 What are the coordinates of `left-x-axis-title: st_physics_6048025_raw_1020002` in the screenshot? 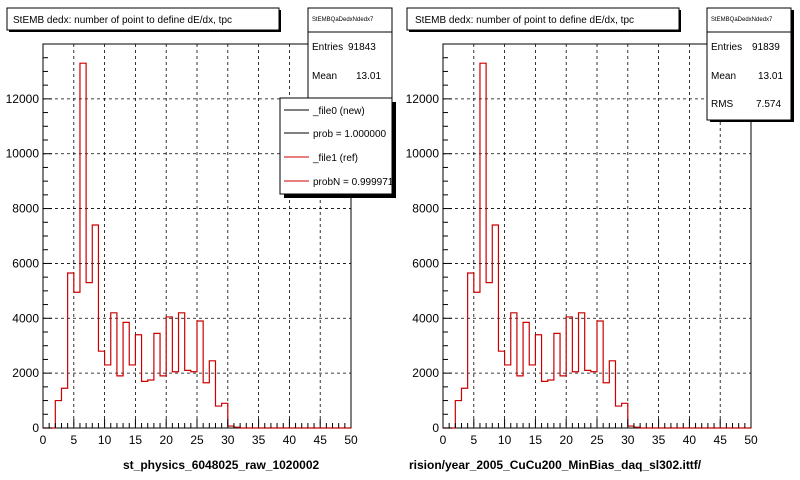 It's located at (221, 465).